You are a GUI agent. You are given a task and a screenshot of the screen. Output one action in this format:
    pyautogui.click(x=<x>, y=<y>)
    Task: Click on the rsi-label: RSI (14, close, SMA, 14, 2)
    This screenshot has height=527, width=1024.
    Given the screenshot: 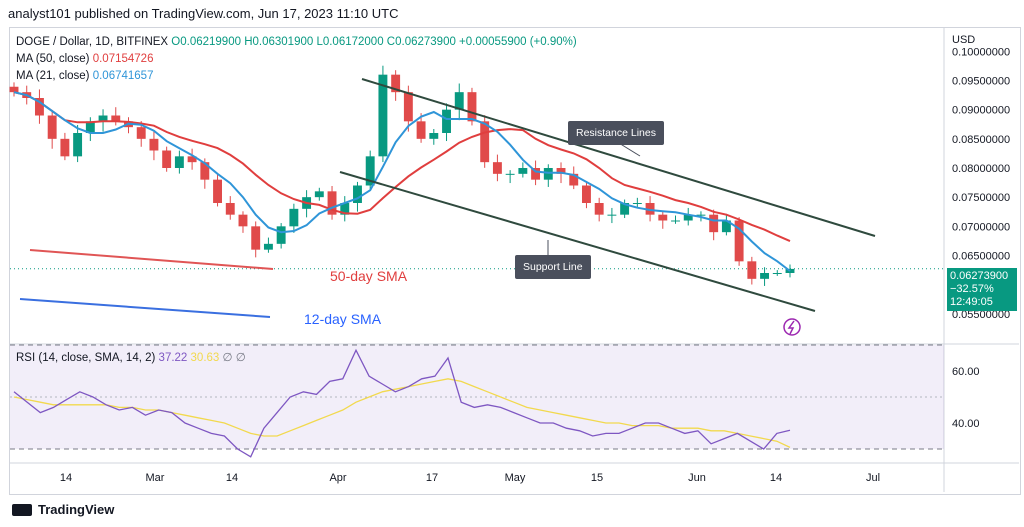 What is the action you would take?
    pyautogui.click(x=86, y=358)
    